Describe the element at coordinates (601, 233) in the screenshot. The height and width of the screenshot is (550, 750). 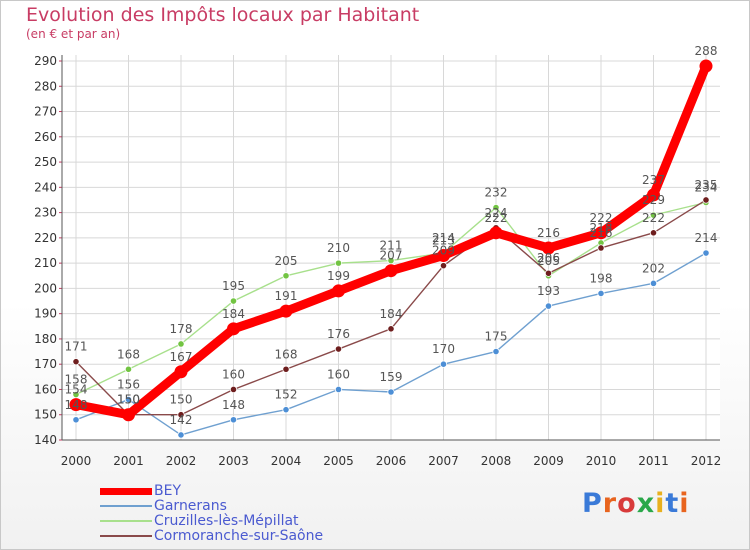
I see `data-label-cormoranche-sur-sa-ne: 216` at that location.